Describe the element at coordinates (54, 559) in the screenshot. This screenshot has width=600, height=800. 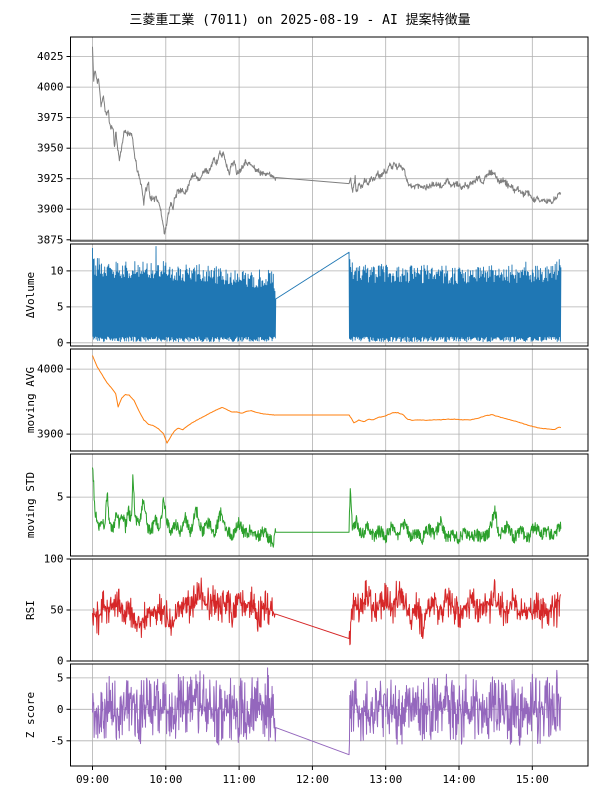
I see `y-tick-label: 100` at that location.